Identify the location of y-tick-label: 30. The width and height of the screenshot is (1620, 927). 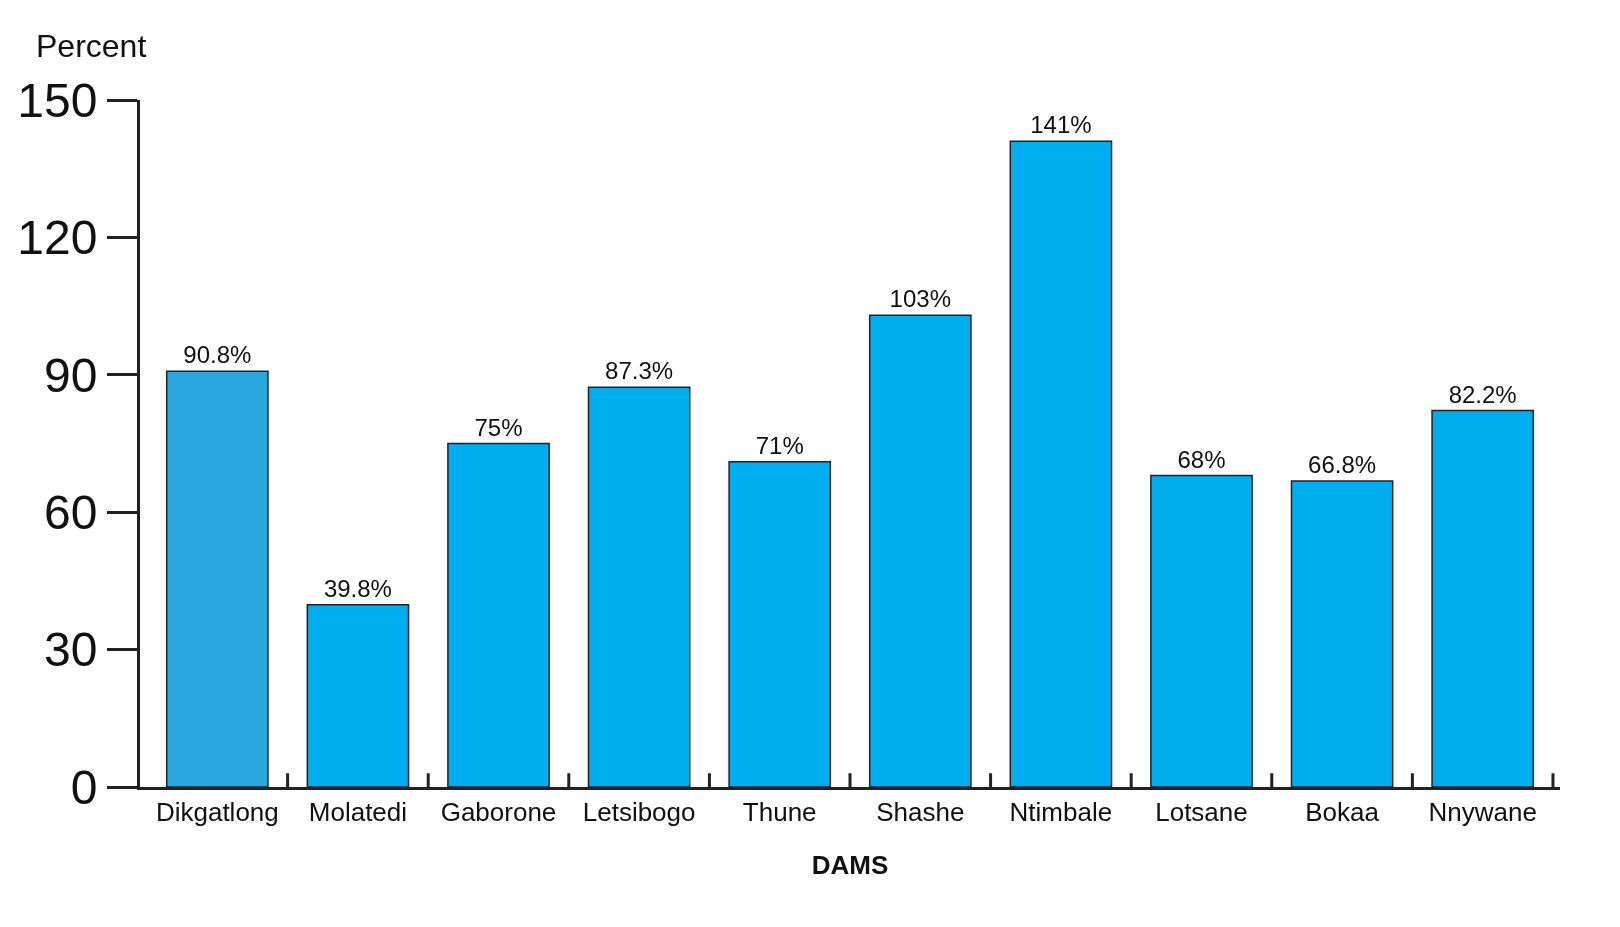
(71, 650).